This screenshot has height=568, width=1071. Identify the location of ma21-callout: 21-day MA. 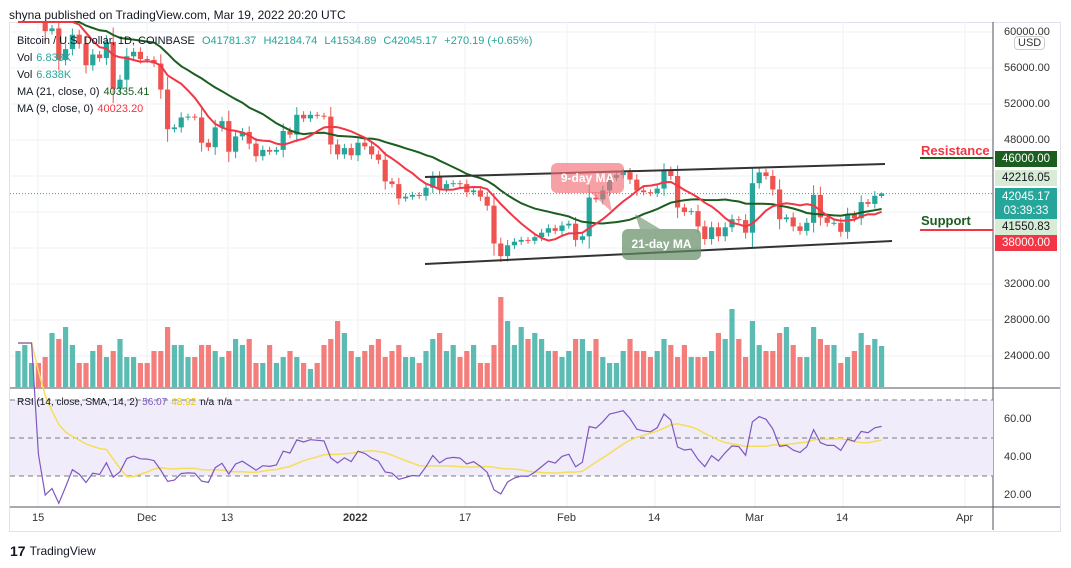
(661, 244).